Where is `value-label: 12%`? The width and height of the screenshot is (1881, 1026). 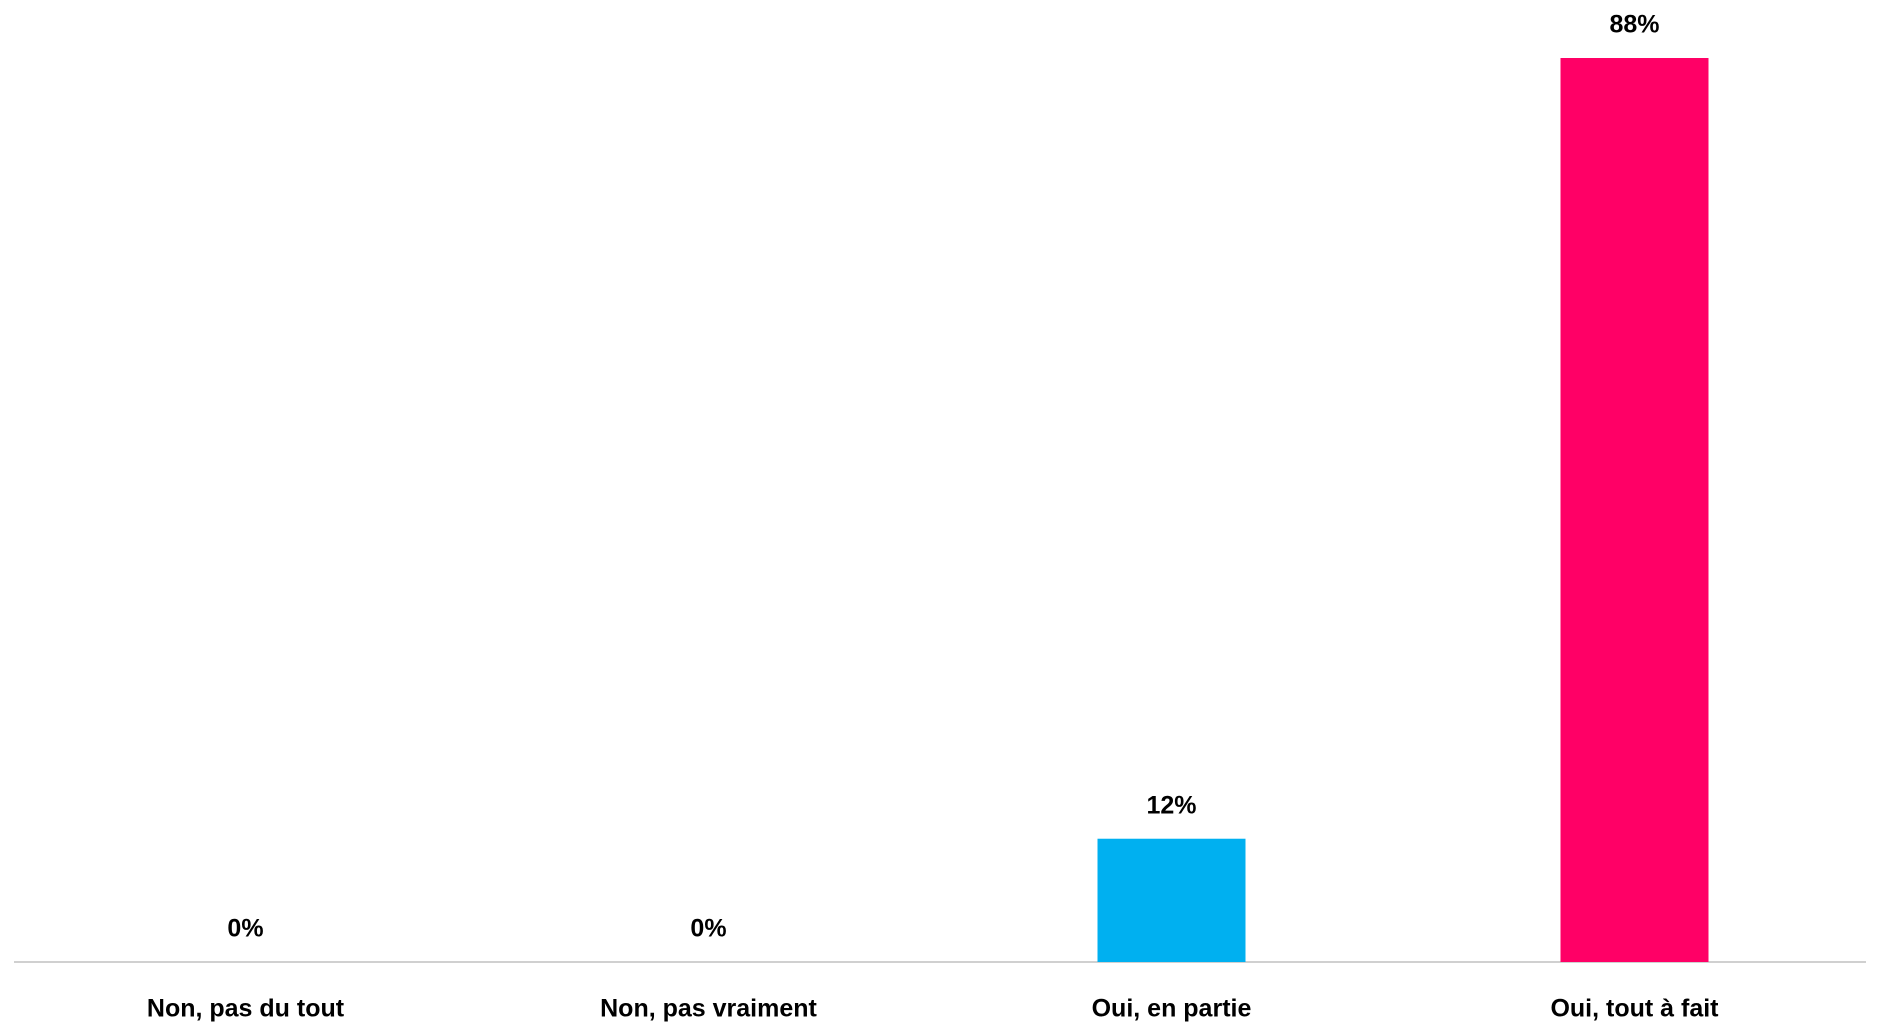 value-label: 12% is located at coordinates (1171, 805).